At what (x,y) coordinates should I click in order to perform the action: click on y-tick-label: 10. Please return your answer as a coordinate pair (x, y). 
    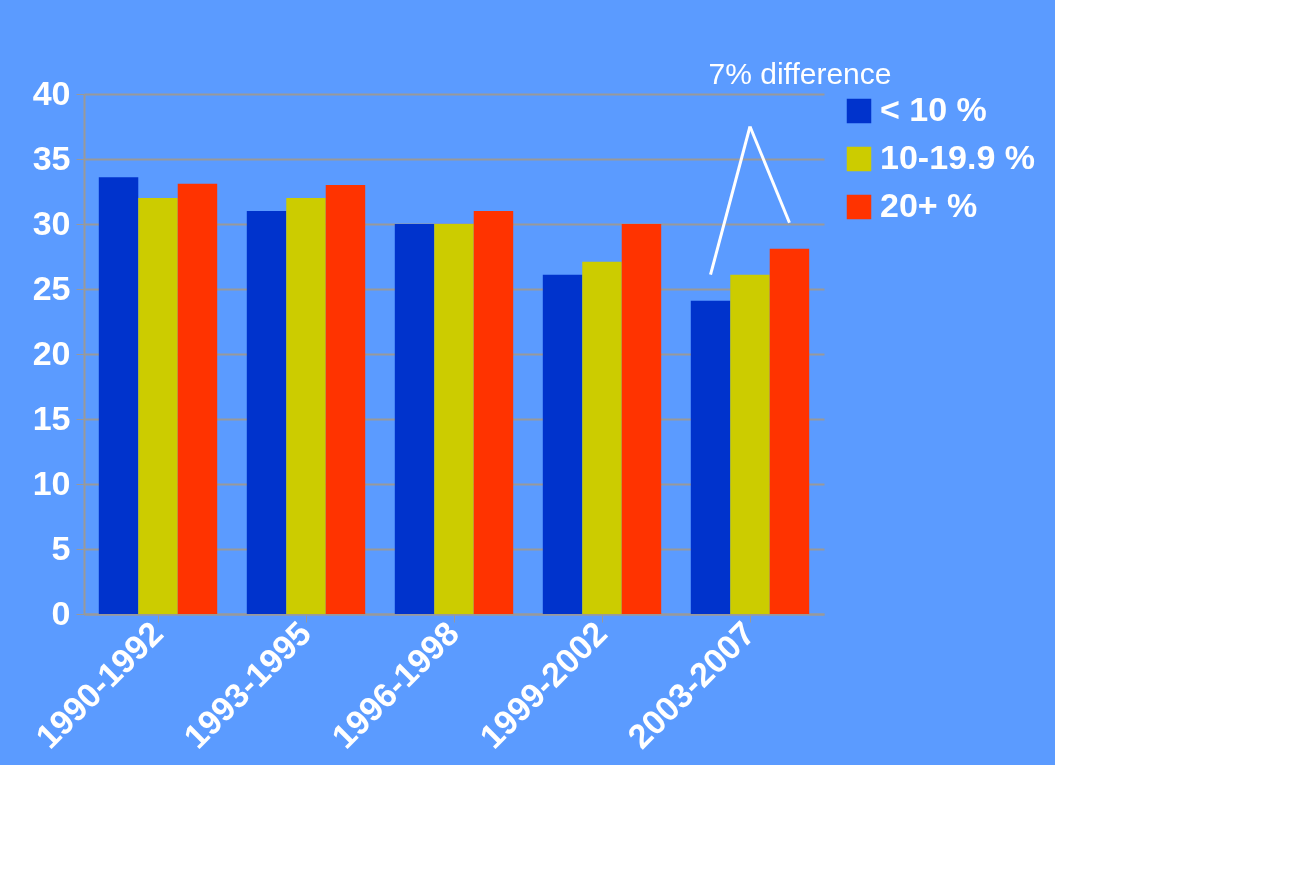
    Looking at the image, I should click on (51, 482).